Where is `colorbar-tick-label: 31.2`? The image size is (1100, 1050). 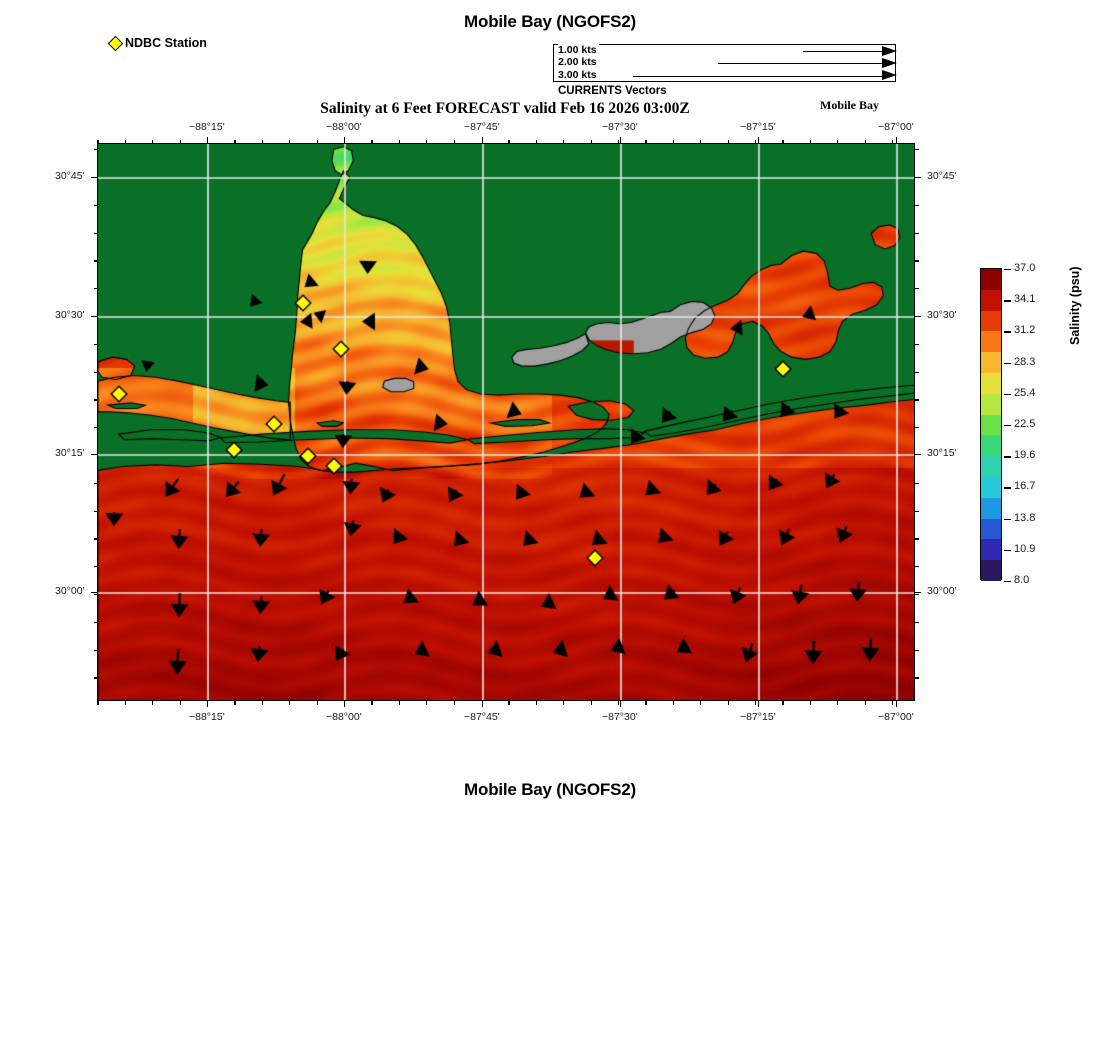 colorbar-tick-label: 31.2 is located at coordinates (1025, 330).